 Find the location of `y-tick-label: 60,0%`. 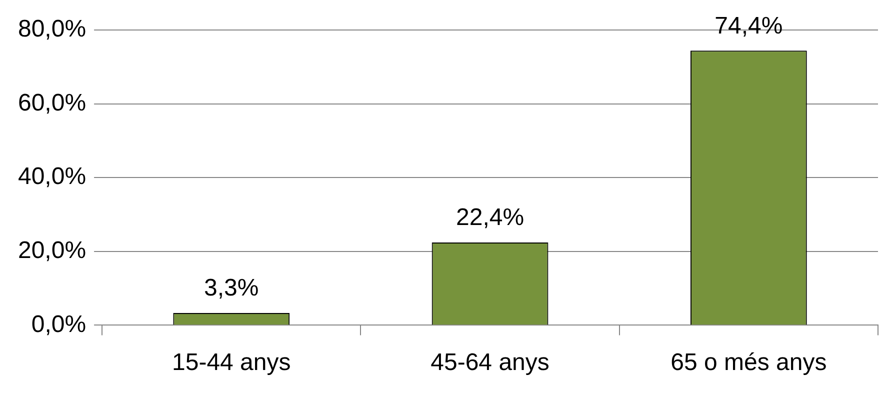

y-tick-label: 60,0% is located at coordinates (52, 102).